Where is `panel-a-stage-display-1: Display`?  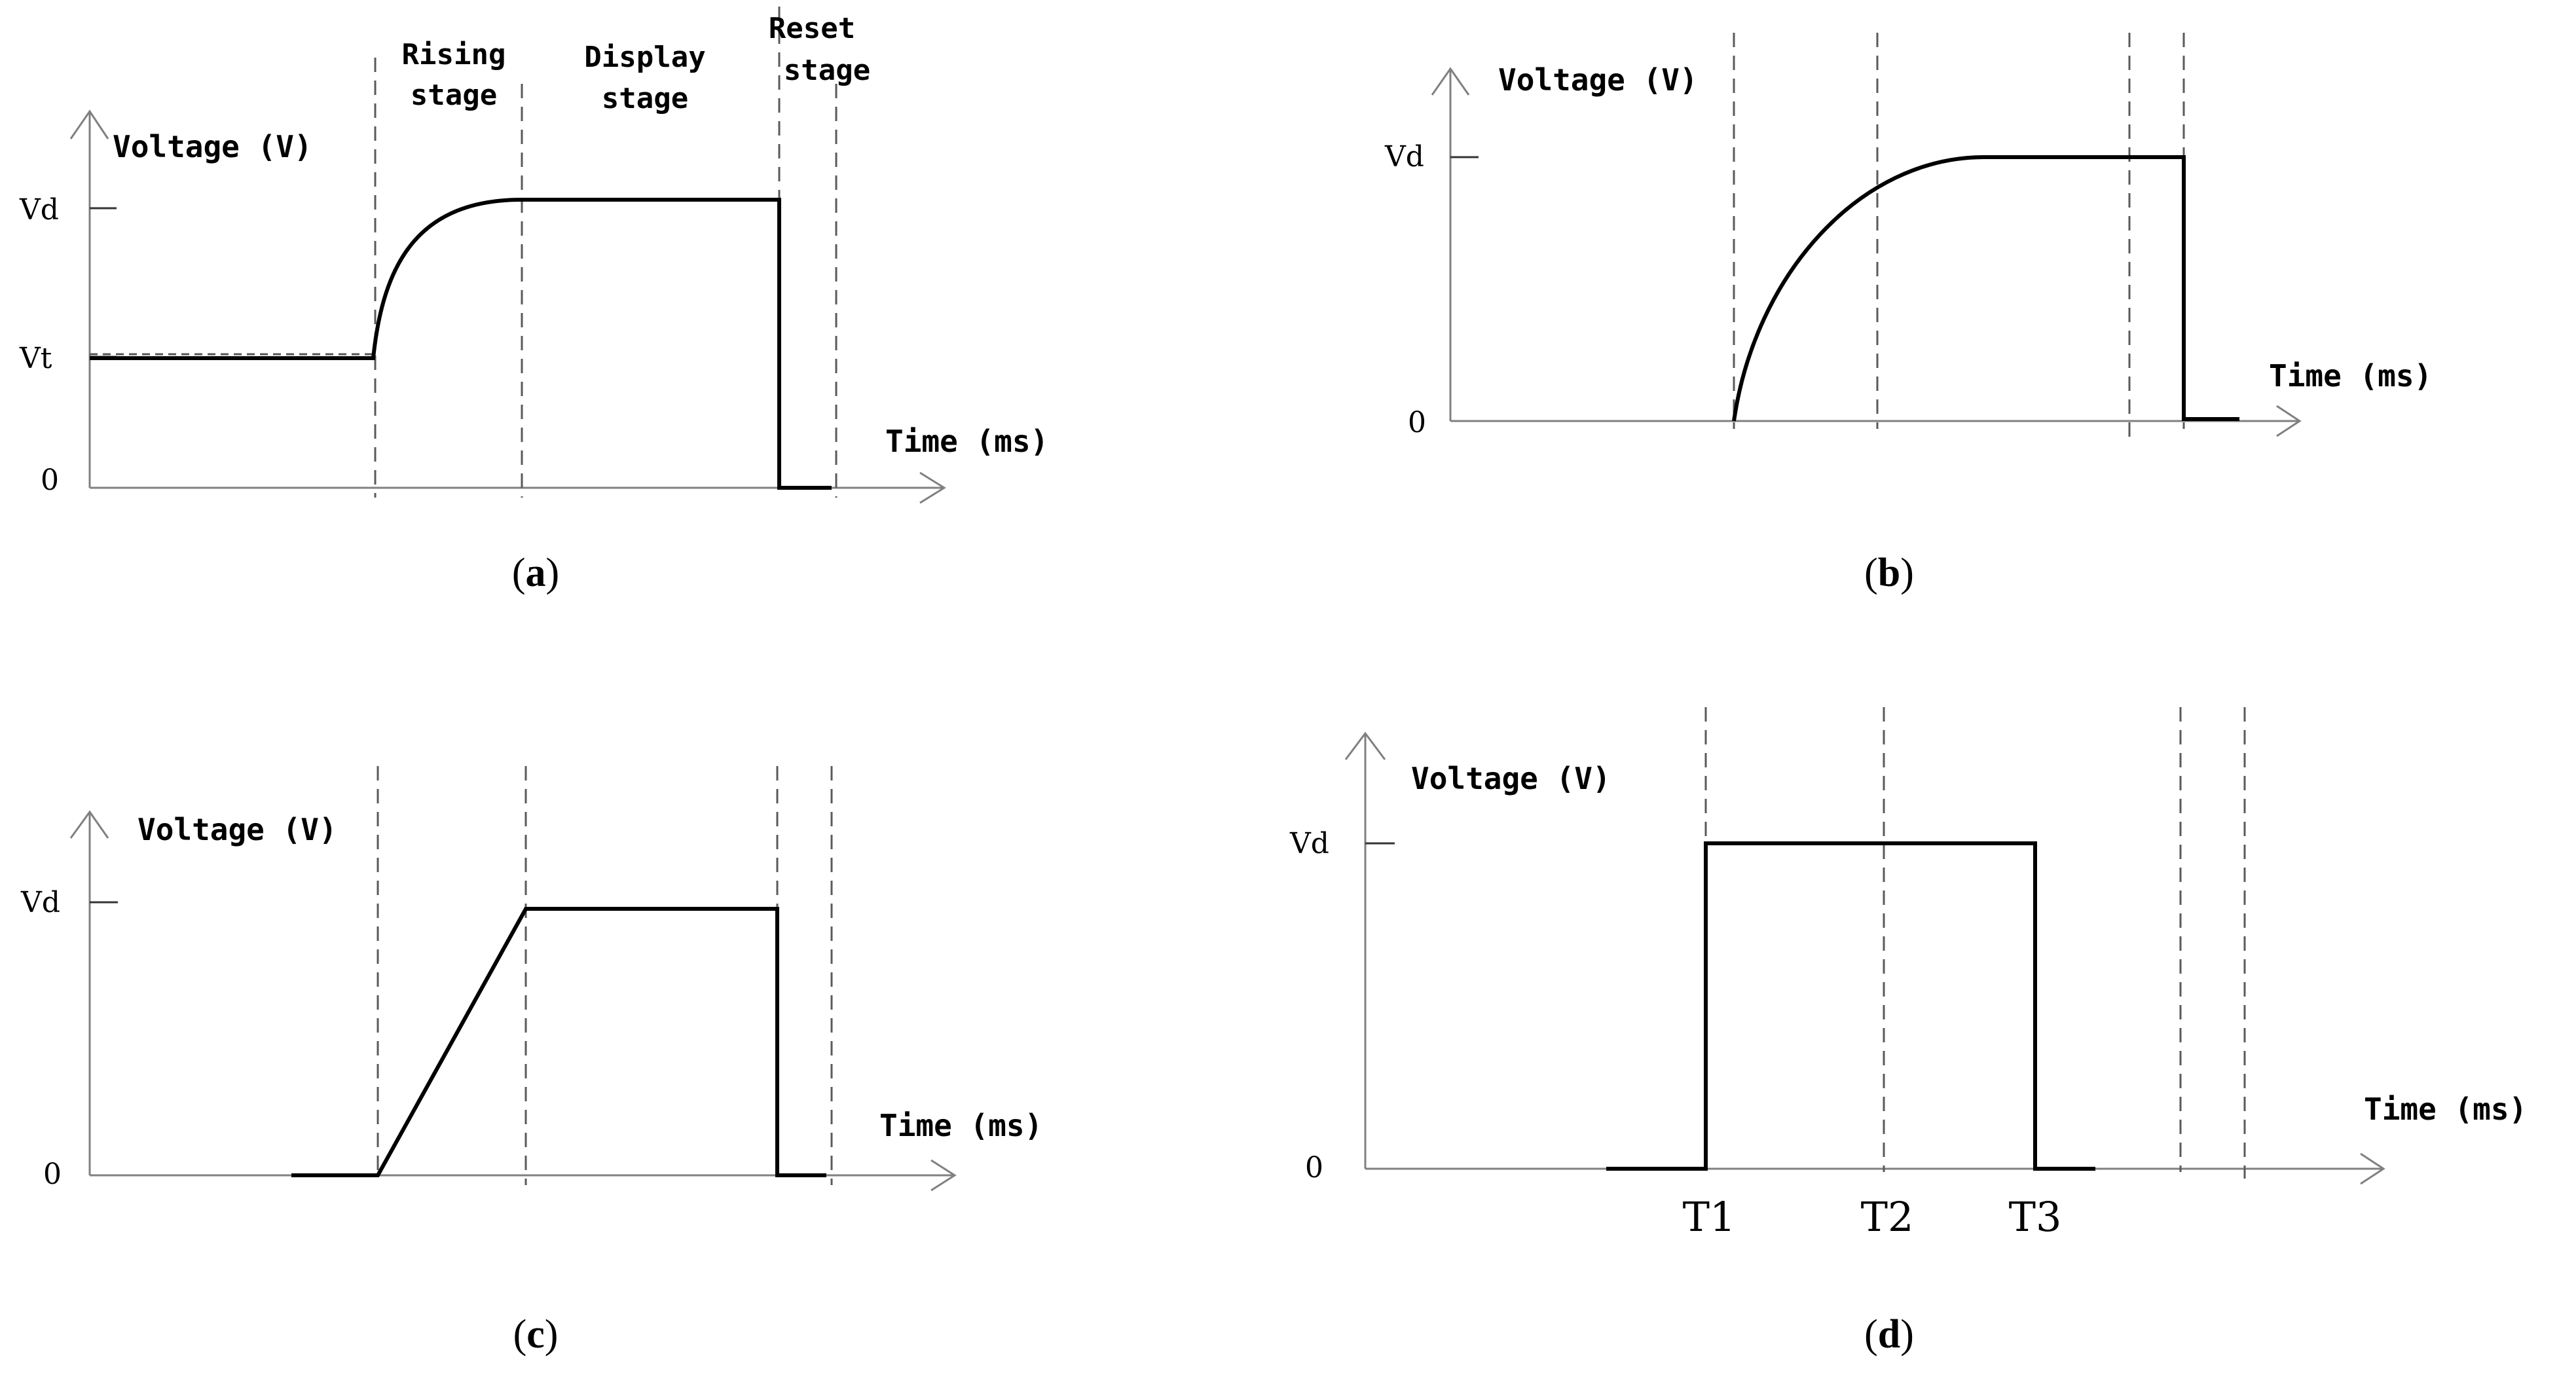
panel-a-stage-display-1: Display is located at coordinates (644, 58).